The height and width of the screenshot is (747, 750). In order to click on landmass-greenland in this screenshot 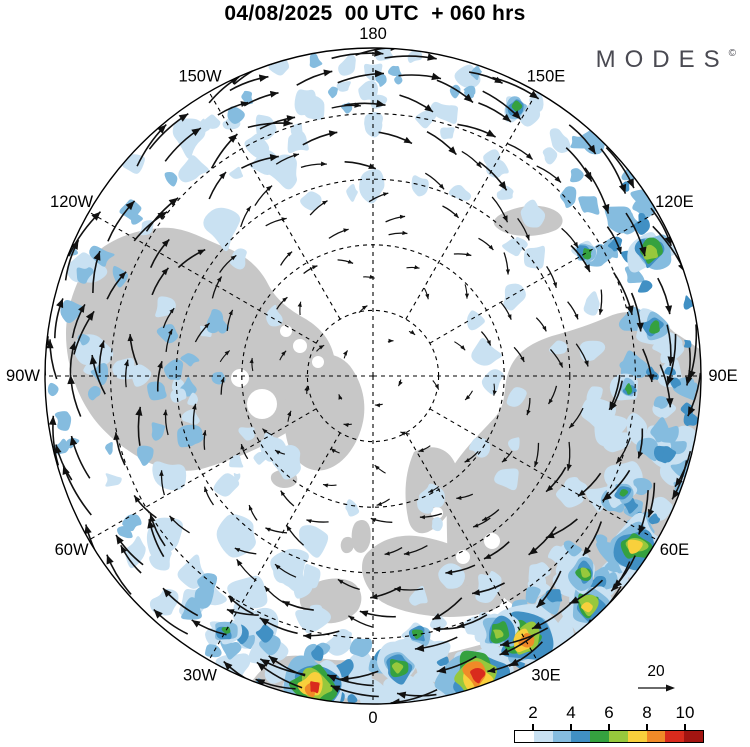, I will do `click(324, 412)`.